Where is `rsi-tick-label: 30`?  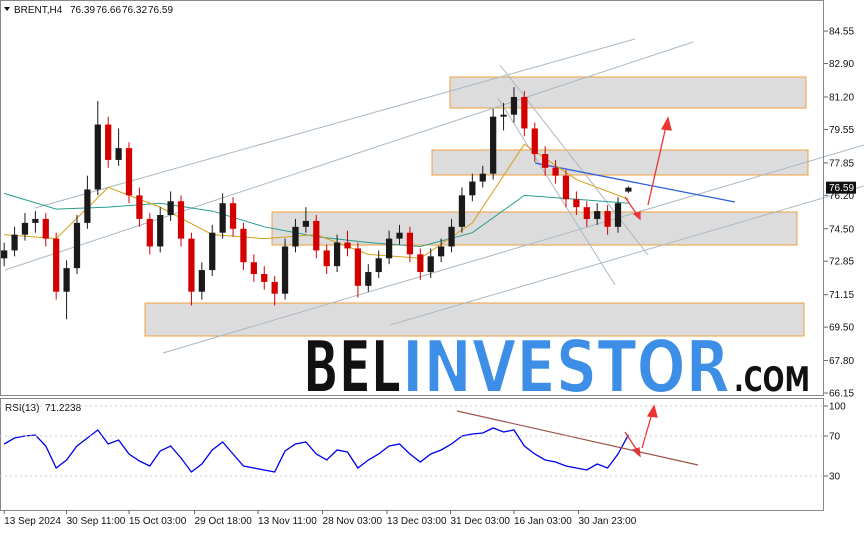 rsi-tick-label: 30 is located at coordinates (835, 477).